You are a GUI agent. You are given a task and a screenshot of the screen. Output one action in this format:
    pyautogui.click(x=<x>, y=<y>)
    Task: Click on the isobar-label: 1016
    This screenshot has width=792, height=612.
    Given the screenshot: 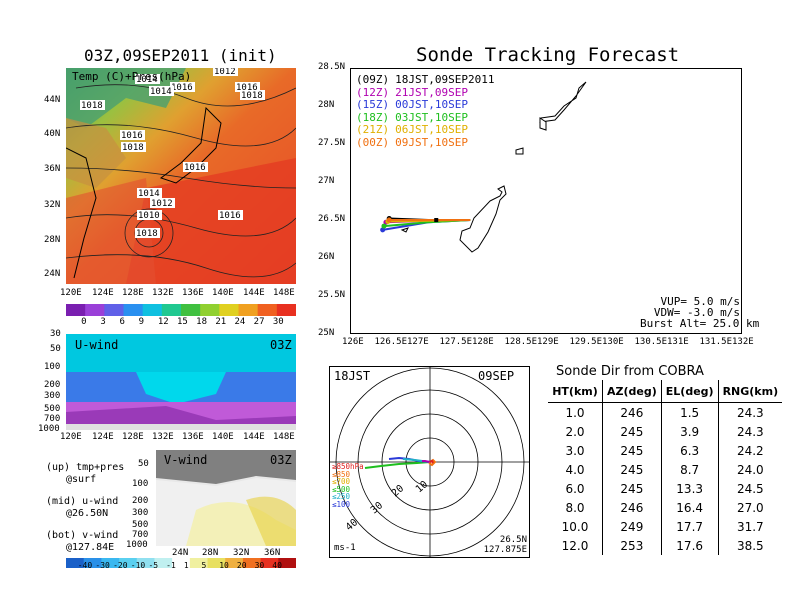 What is the action you would take?
    pyautogui.click(x=195, y=168)
    